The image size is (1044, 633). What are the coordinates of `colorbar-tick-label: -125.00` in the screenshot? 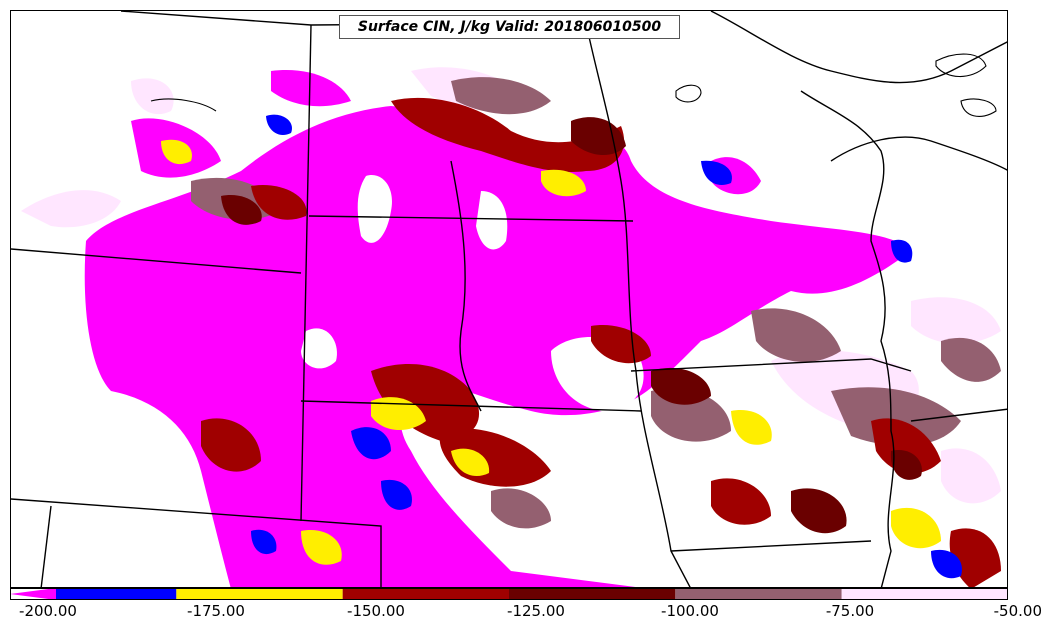 It's located at (536, 611).